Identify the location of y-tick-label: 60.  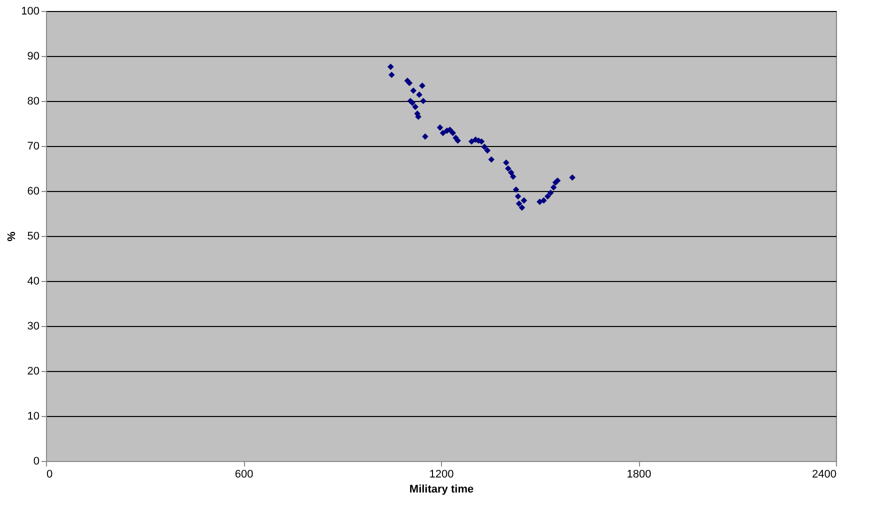
(33, 192).